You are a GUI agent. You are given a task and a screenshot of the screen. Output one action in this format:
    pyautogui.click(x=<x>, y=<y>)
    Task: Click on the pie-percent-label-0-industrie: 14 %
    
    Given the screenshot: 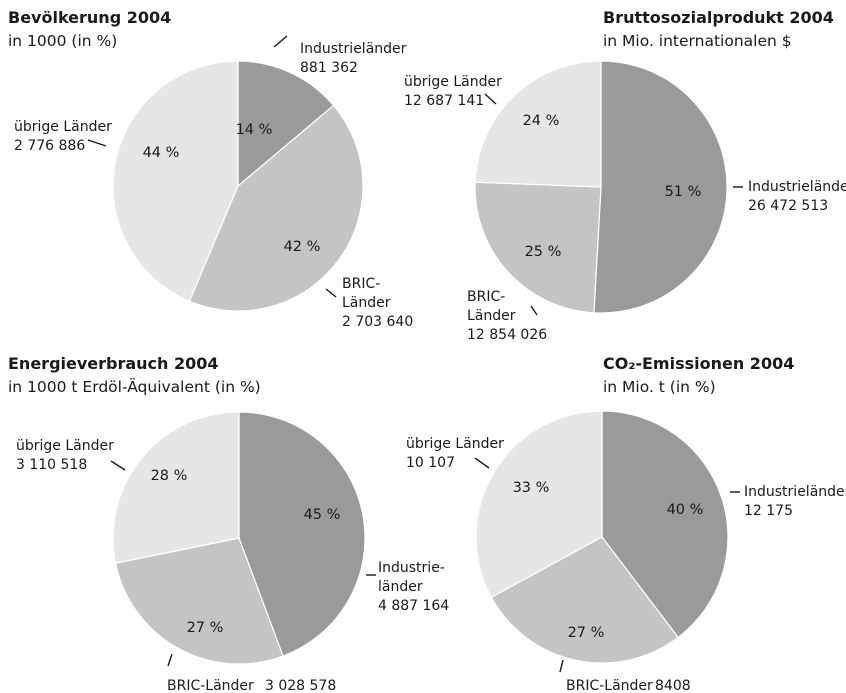 What is the action you would take?
    pyautogui.click(x=254, y=130)
    